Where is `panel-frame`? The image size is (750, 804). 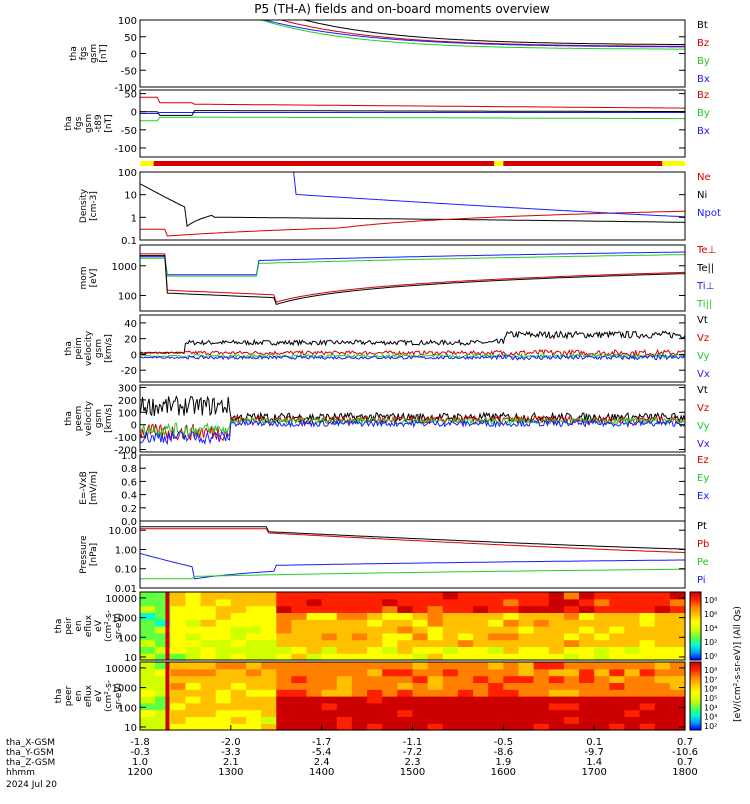
panel-frame is located at coordinates (412, 123).